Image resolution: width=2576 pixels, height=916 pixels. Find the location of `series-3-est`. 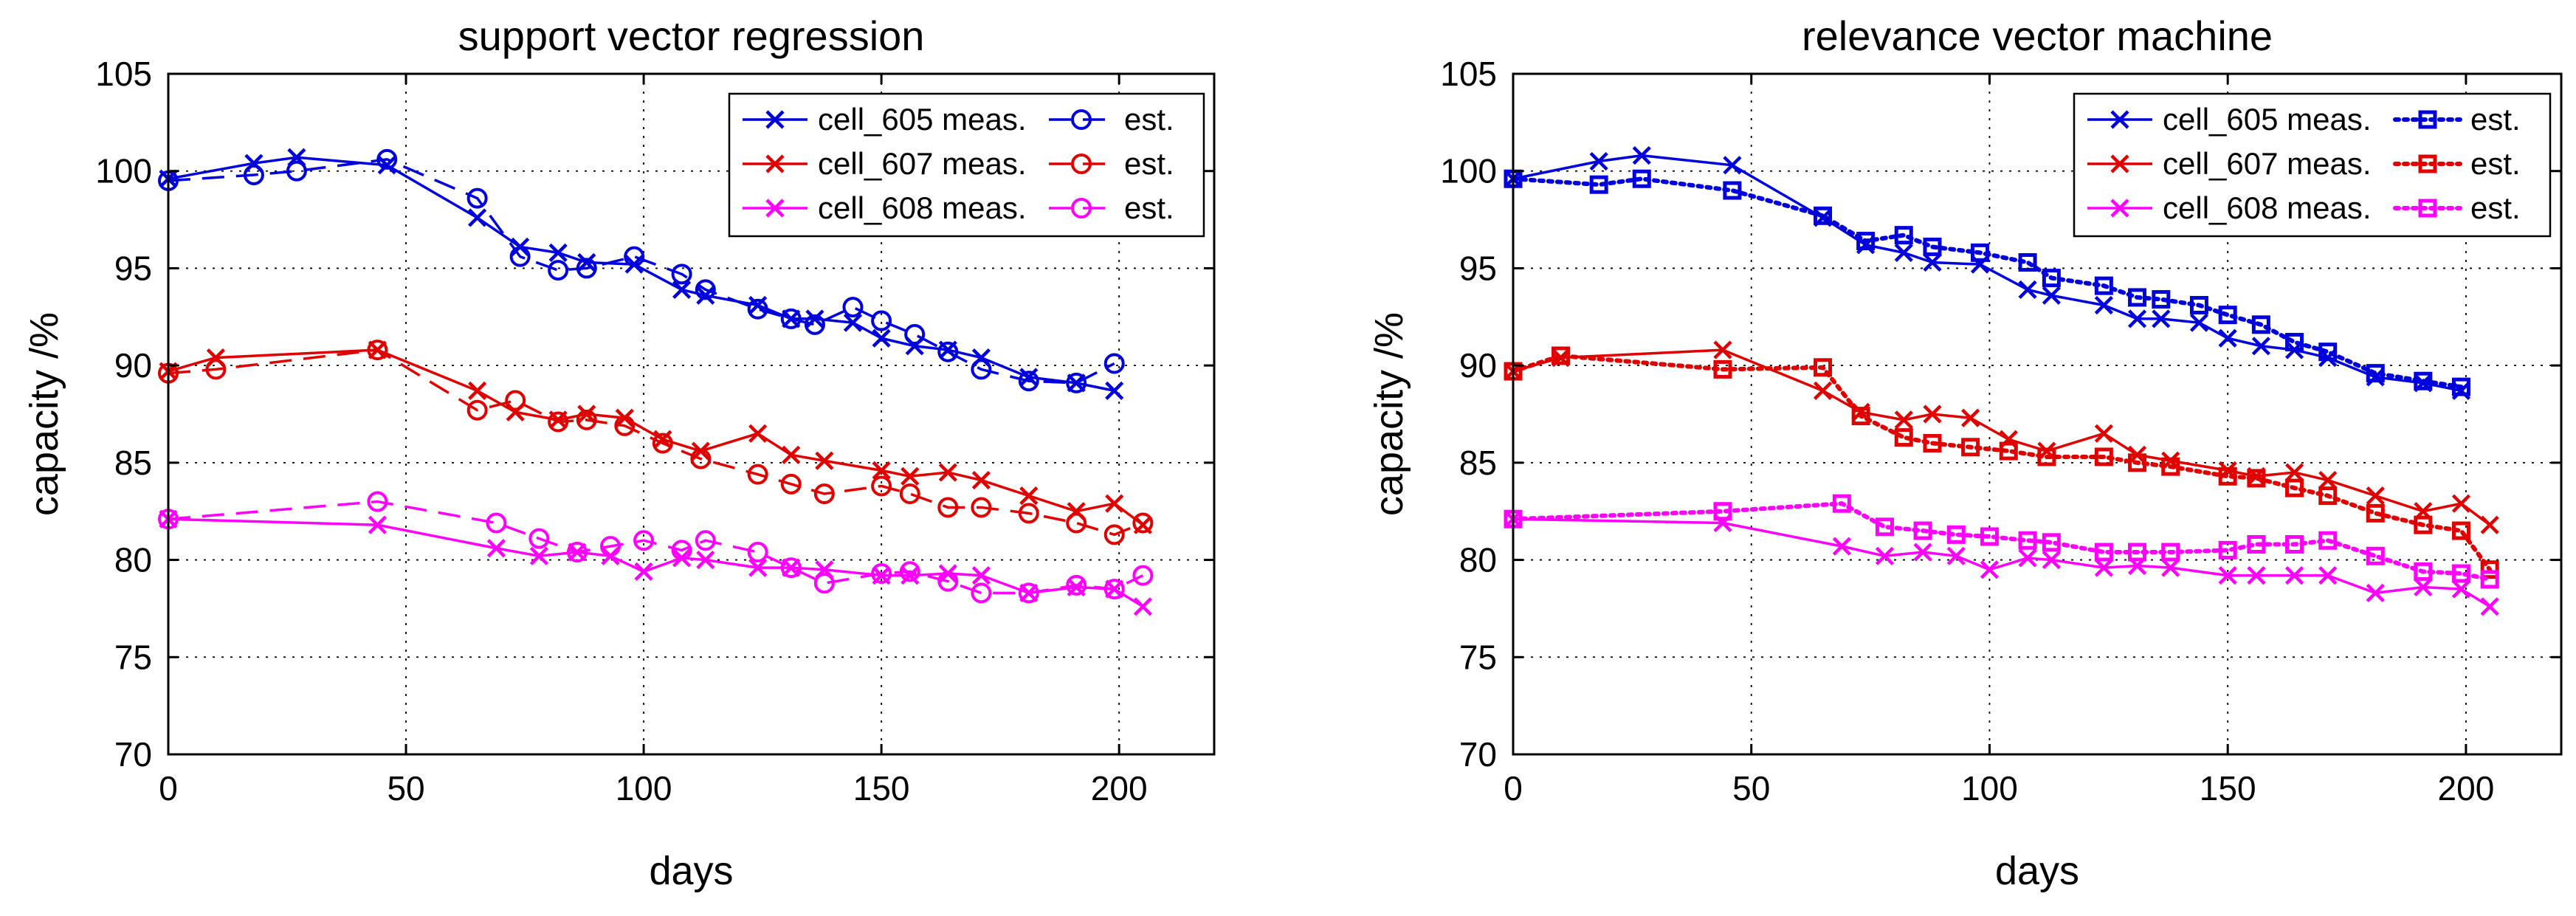

series-3-est is located at coordinates (656, 442).